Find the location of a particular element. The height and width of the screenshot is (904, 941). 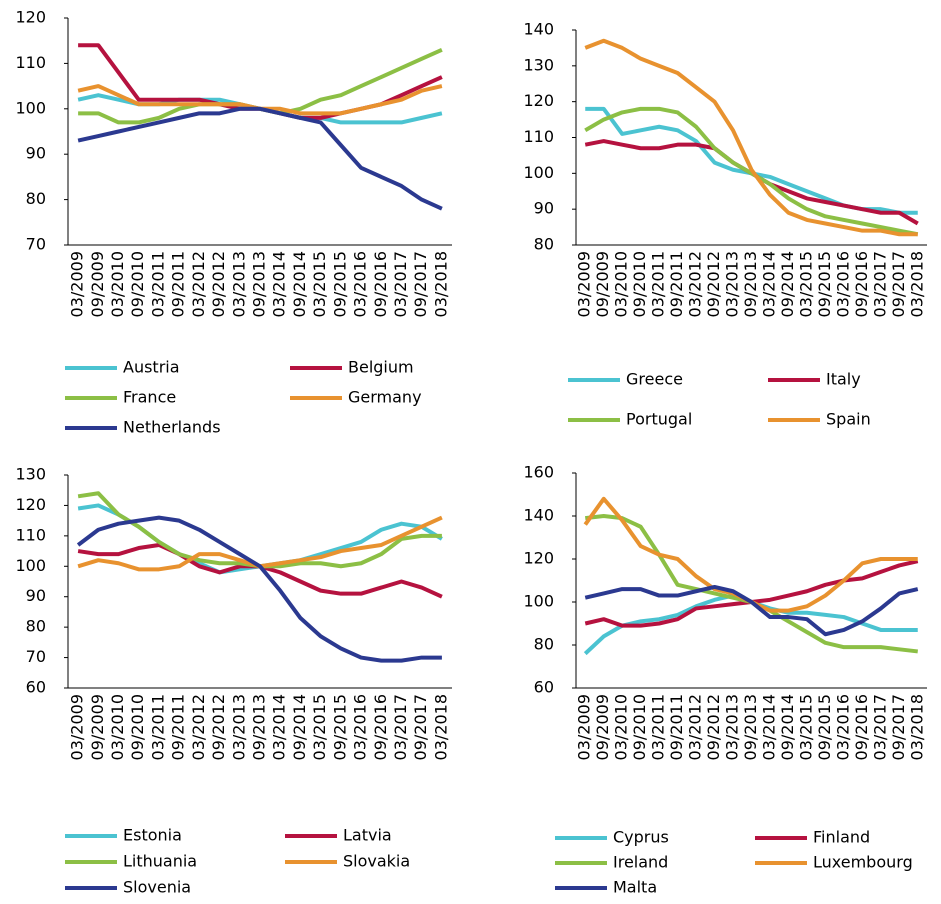

legend-label: Luxembourg is located at coordinates (863, 862).